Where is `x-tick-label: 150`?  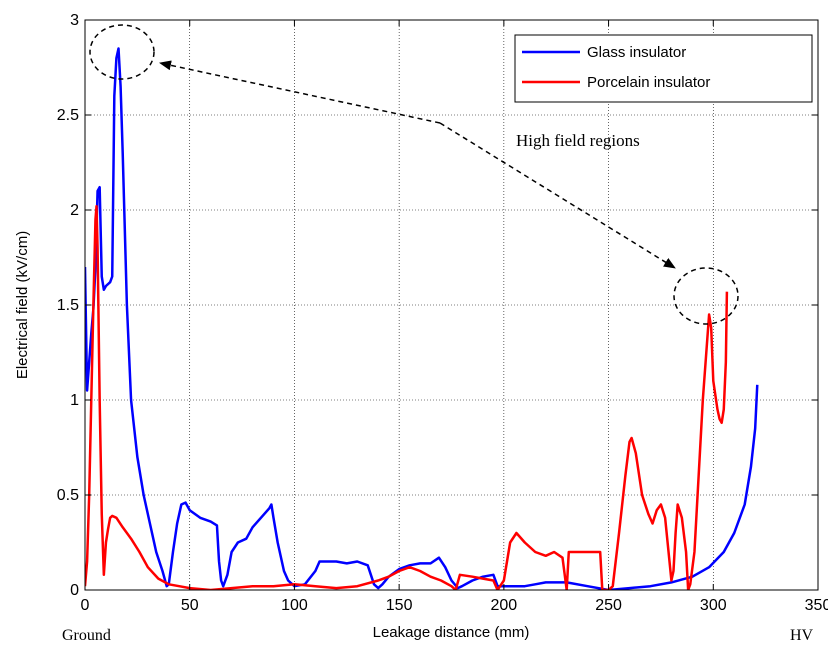
x-tick-label: 150 is located at coordinates (399, 605).